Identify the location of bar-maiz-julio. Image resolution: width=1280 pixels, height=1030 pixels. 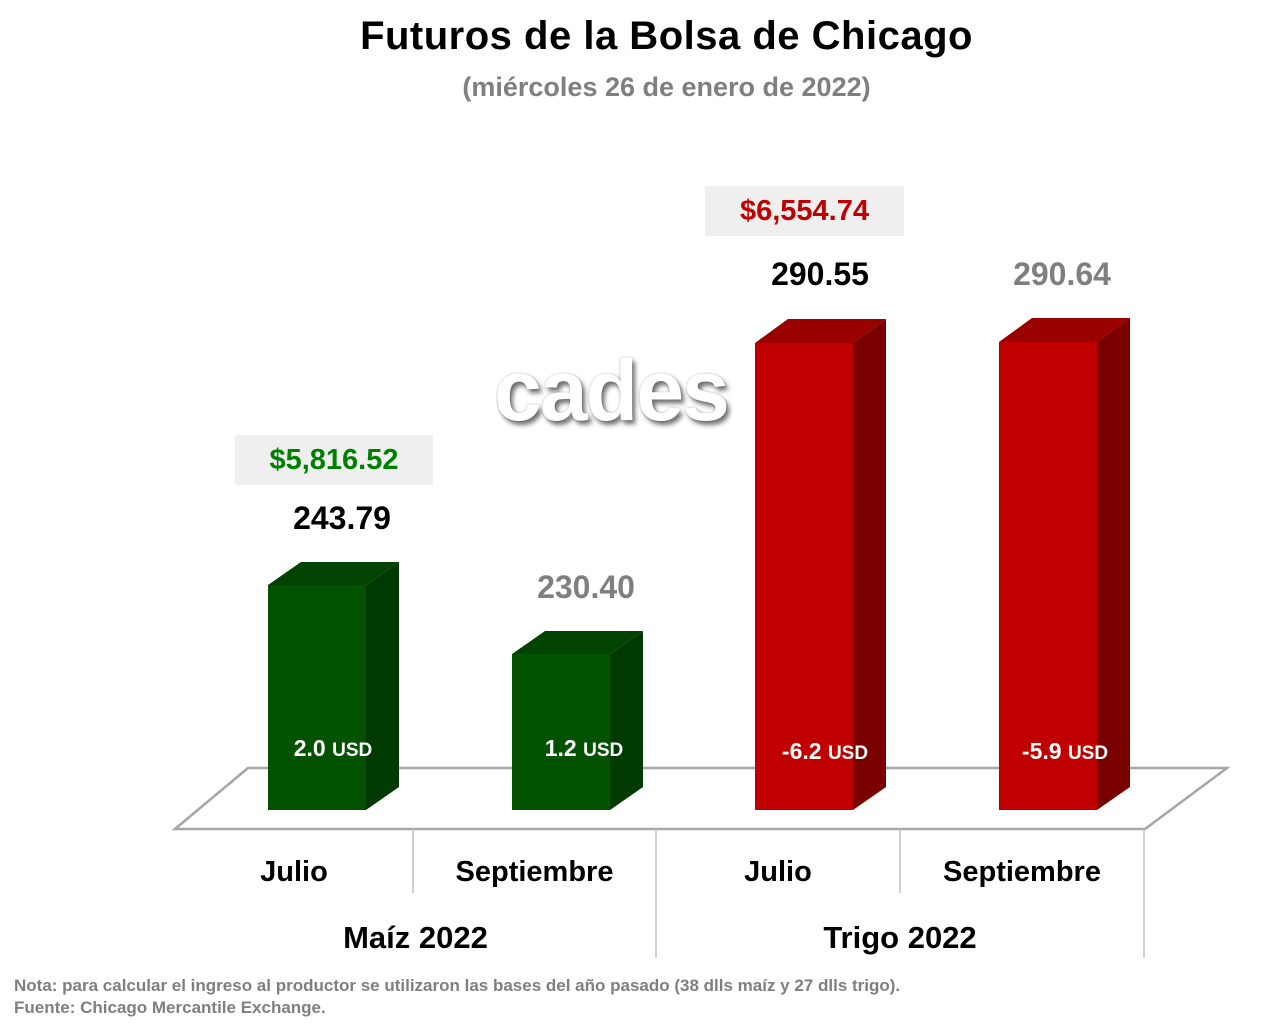
(333, 686).